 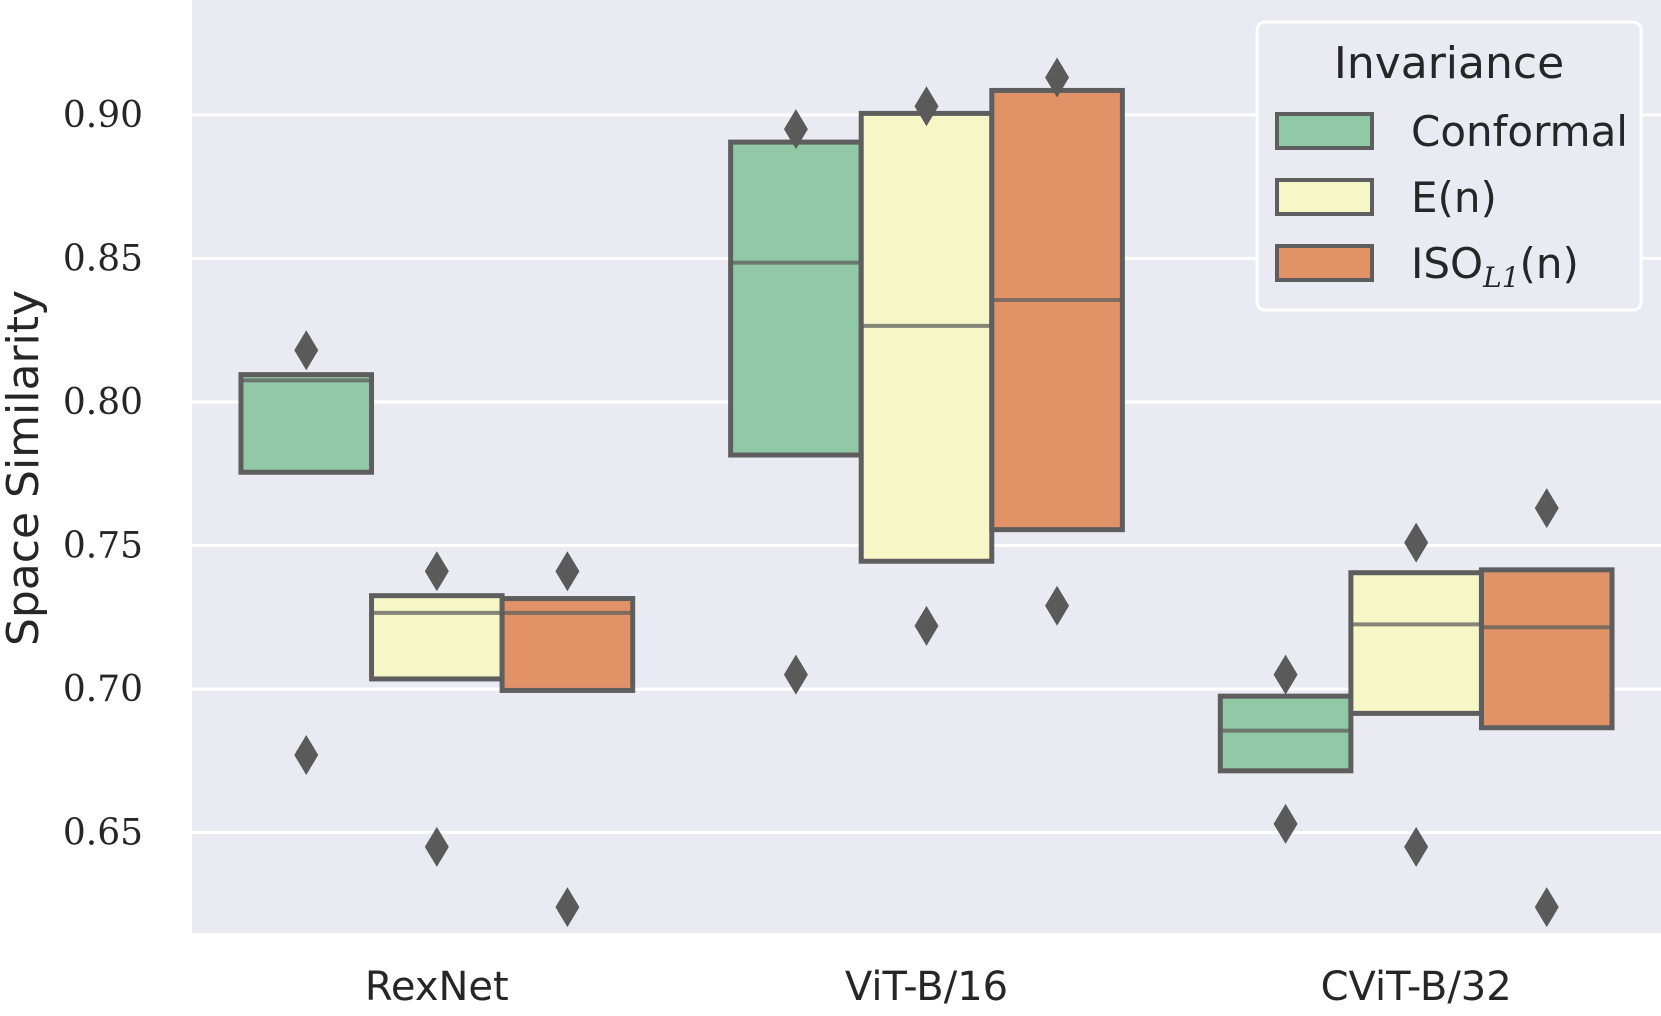 I want to click on y-tick-label: 0.90, so click(x=103, y=115).